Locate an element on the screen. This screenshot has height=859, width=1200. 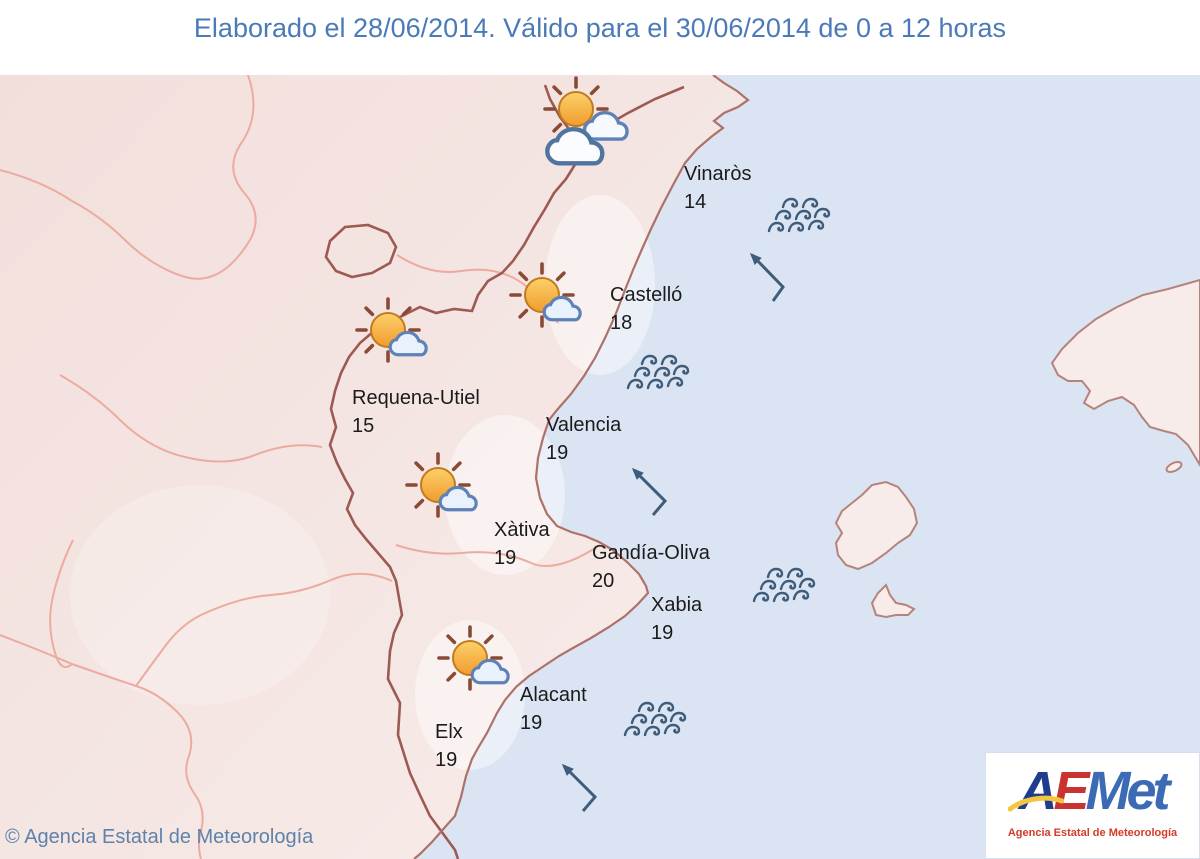
aemet-logo-wordmark: AEMet is located at coordinates (1092, 793).